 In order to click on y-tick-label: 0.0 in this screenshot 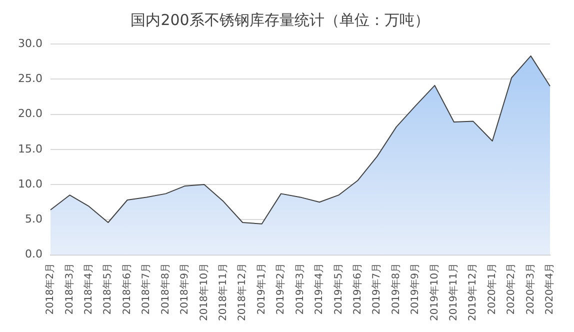, I will do `click(33, 254)`.